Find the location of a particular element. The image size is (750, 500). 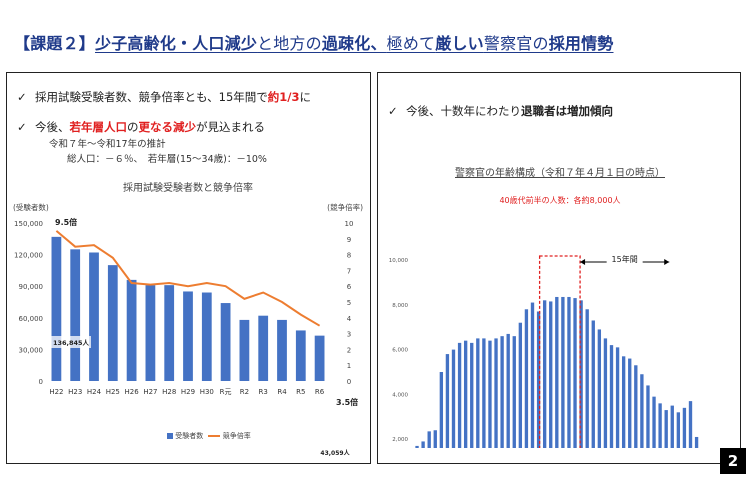

y2-tick-label: 8 is located at coordinates (349, 256).